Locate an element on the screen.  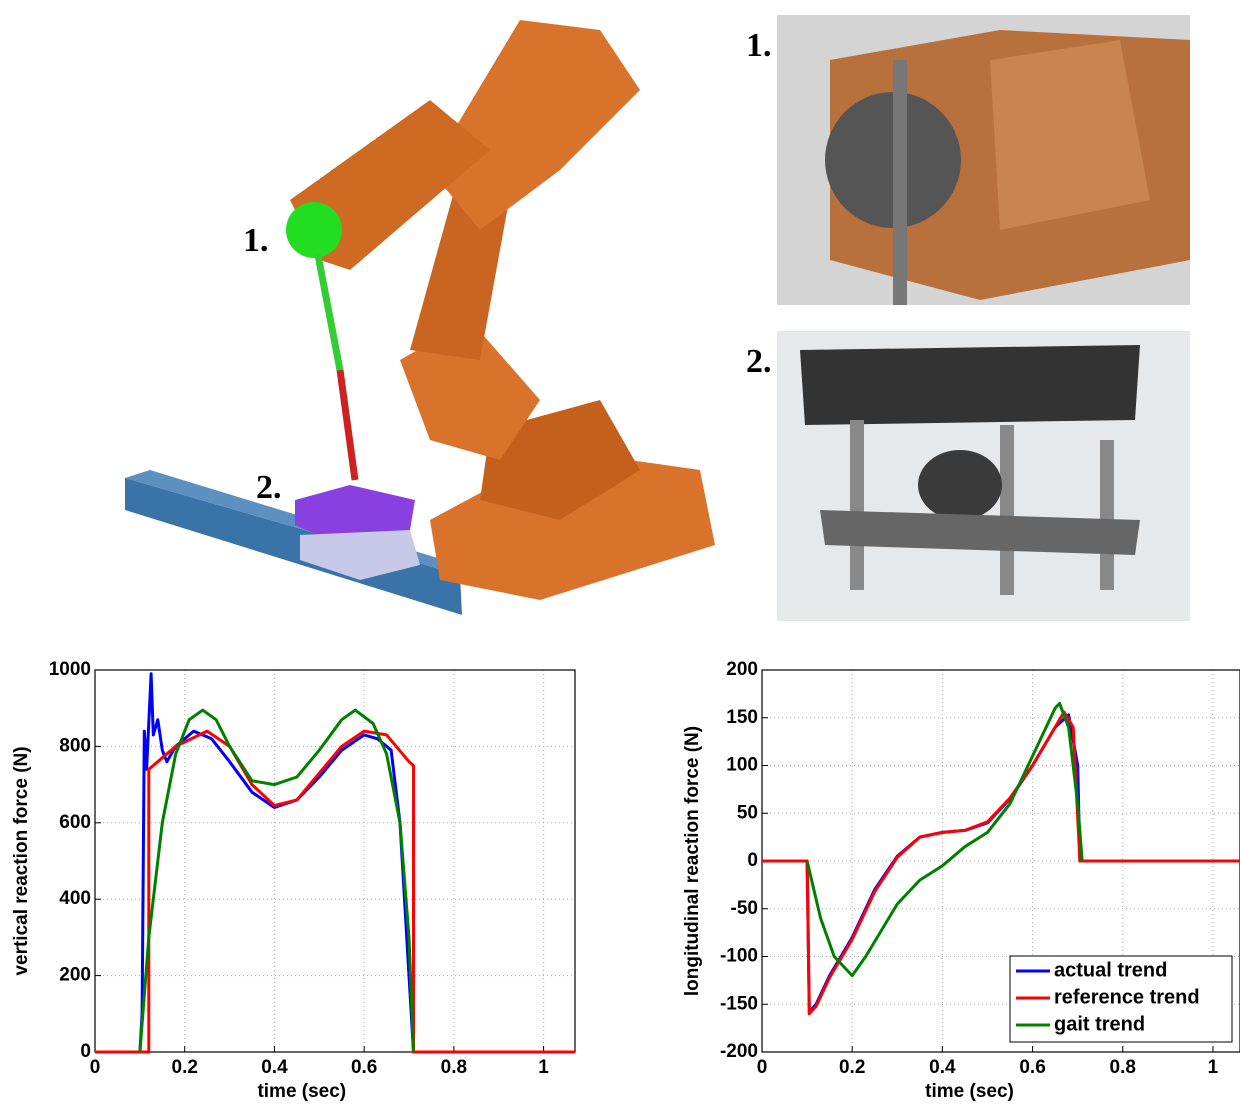
y-tick-label: 100 is located at coordinates (742, 765).